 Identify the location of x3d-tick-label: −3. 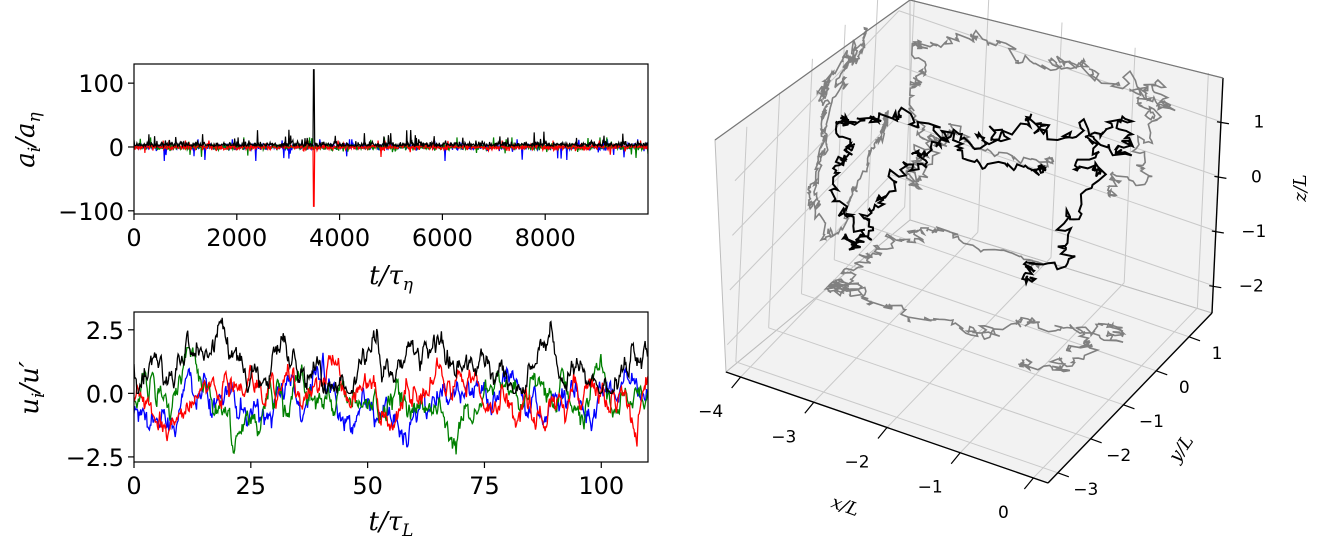
(783, 437).